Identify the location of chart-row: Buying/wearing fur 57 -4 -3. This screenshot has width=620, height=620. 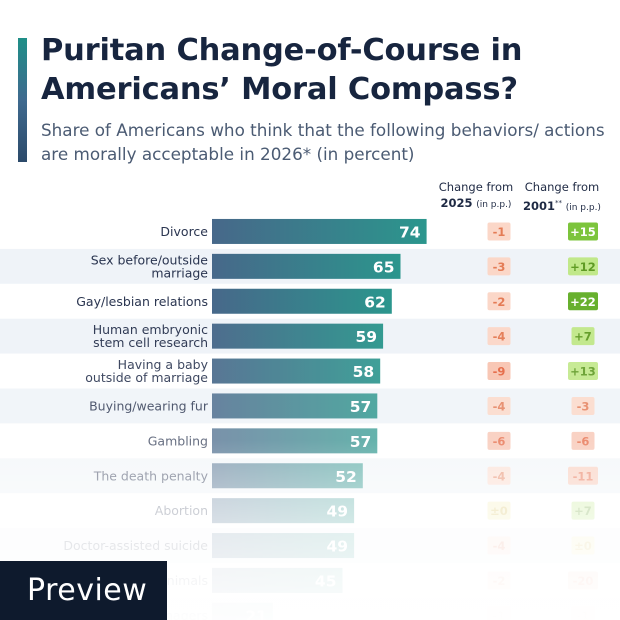
(310, 406).